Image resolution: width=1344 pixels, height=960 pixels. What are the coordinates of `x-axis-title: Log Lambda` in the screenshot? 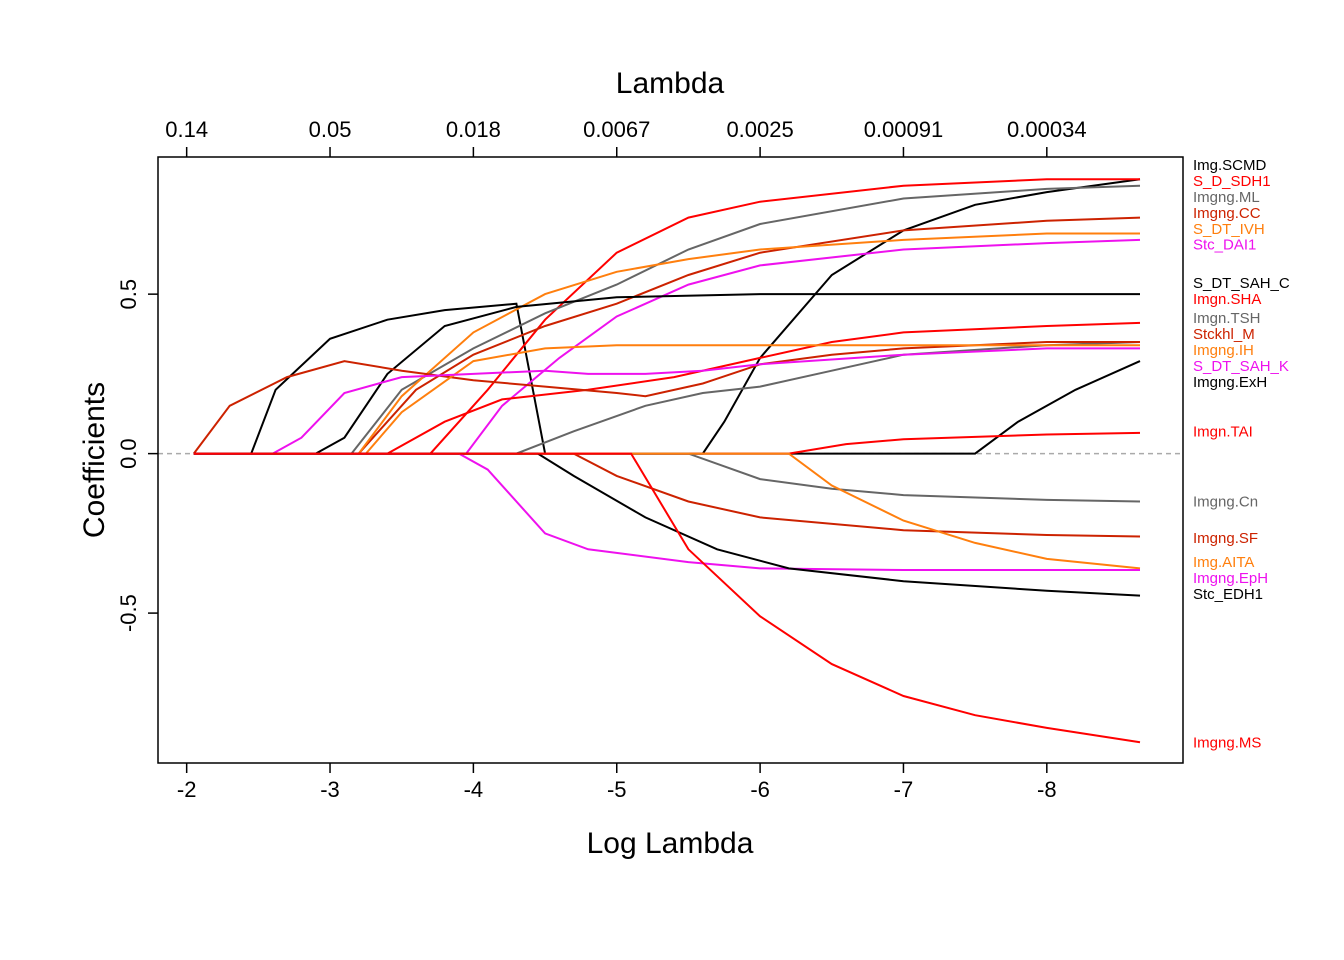 It's located at (670, 843).